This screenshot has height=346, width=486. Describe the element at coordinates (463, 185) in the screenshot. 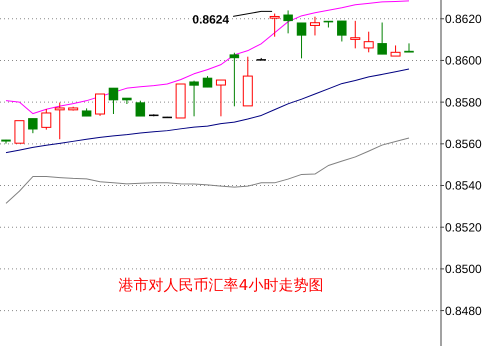

I see `y-tick-label: 0.8540` at that location.